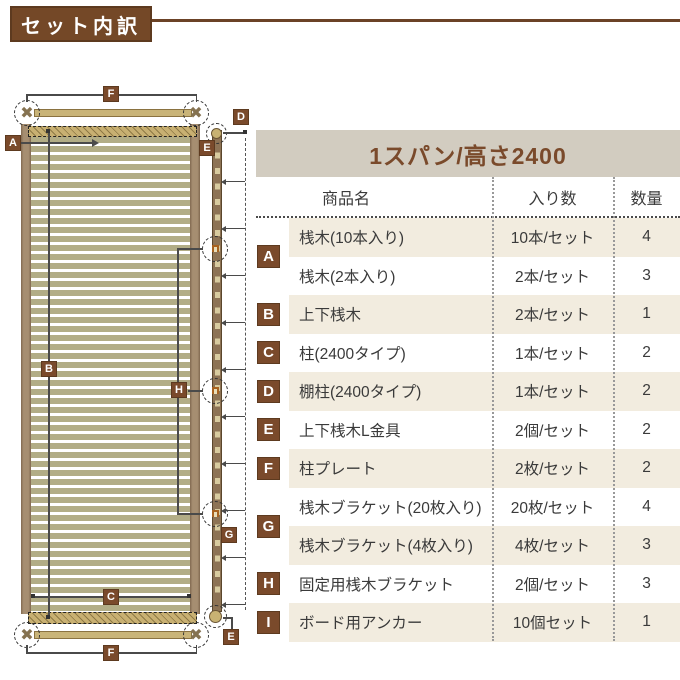 The height and width of the screenshot is (680, 680). I want to click on column-header-name: 商品名, so click(345, 199).